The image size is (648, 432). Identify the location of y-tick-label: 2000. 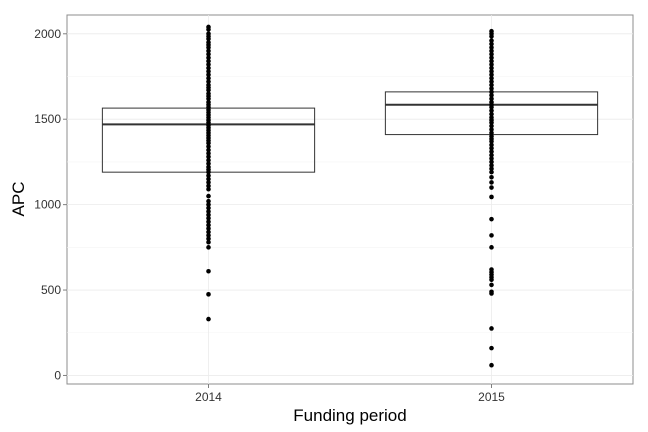
(47, 34).